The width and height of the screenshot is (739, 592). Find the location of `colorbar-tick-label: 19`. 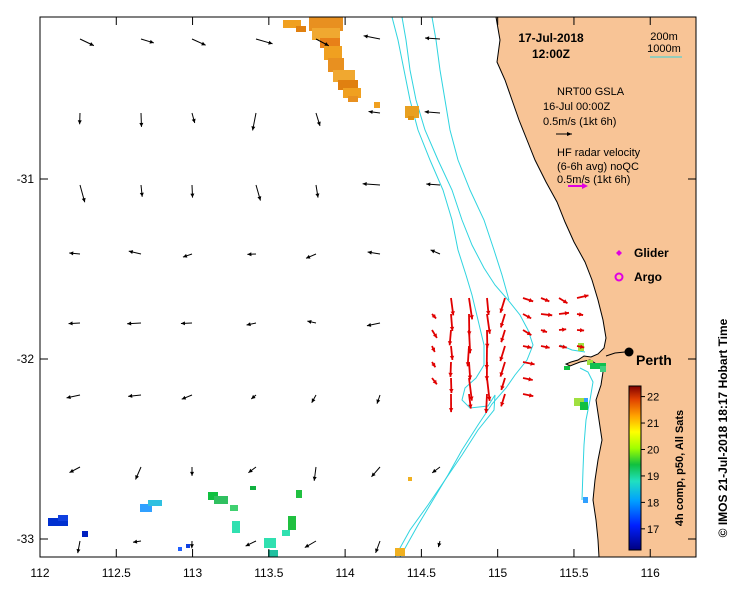

colorbar-tick-label: 19 is located at coordinates (653, 477).